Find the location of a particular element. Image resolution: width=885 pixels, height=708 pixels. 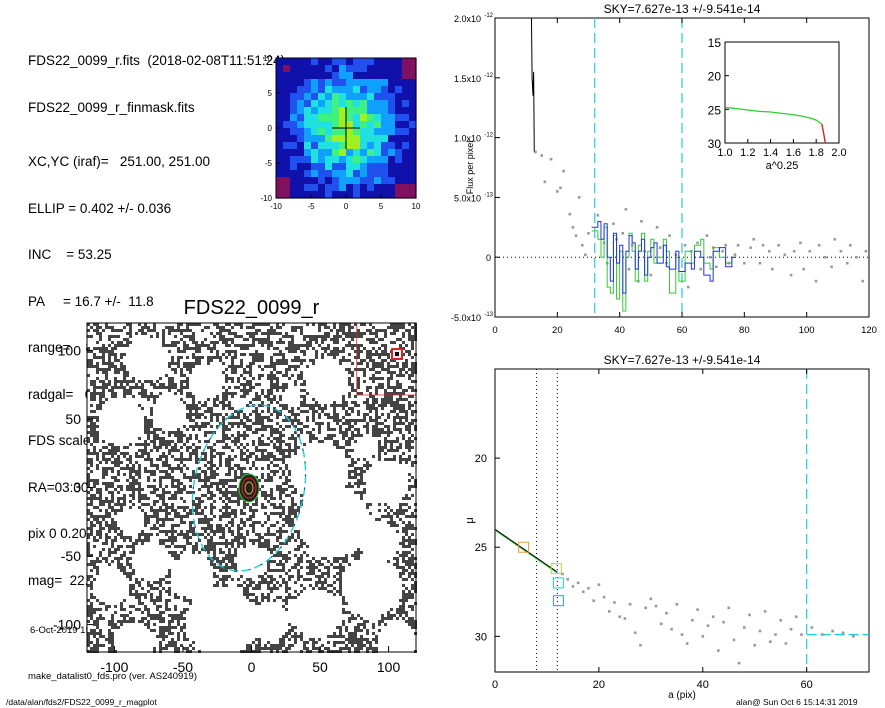

aperture-ellipse is located at coordinates (249, 488).